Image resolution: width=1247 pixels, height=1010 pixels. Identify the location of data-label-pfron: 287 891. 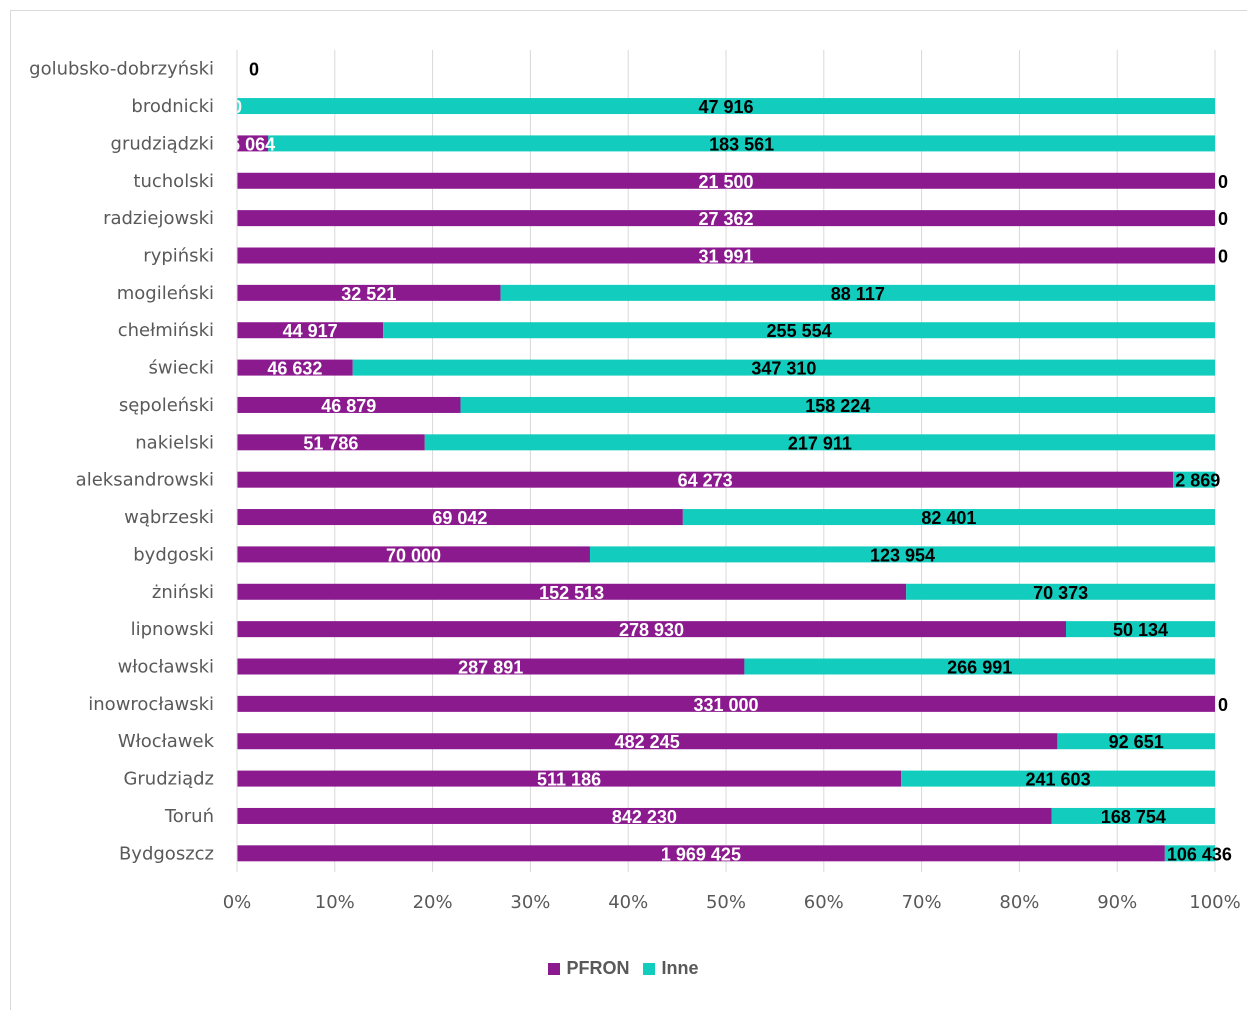
(490, 668).